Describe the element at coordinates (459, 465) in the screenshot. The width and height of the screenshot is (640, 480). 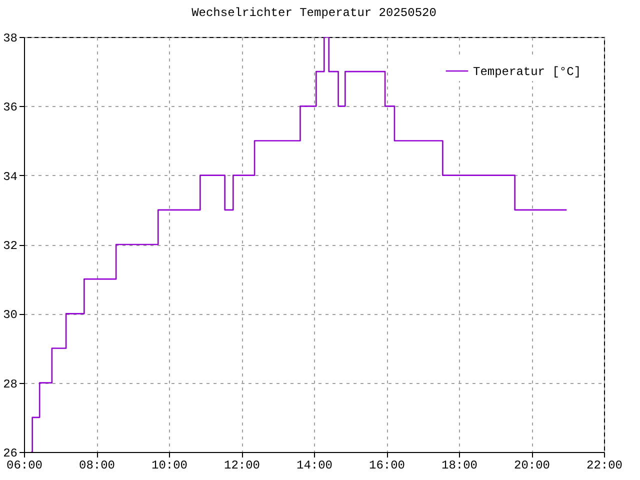
I see `x-tick-label: 18:00` at that location.